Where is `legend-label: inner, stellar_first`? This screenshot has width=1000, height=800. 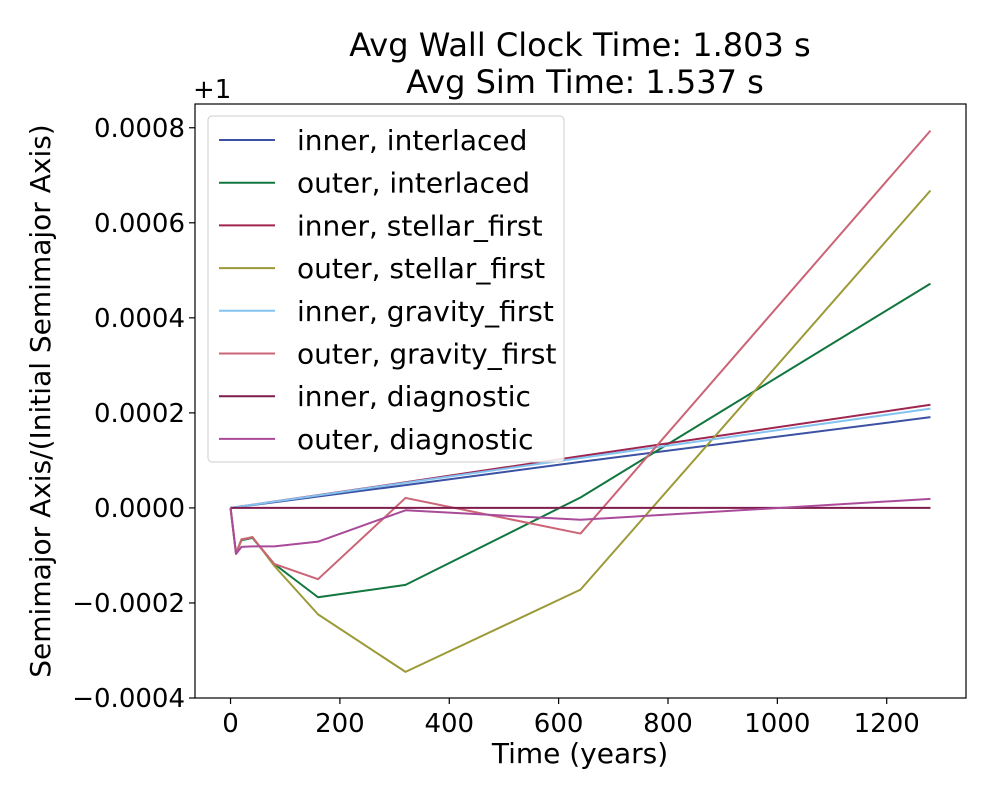
legend-label: inner, stellar_first is located at coordinates (420, 225).